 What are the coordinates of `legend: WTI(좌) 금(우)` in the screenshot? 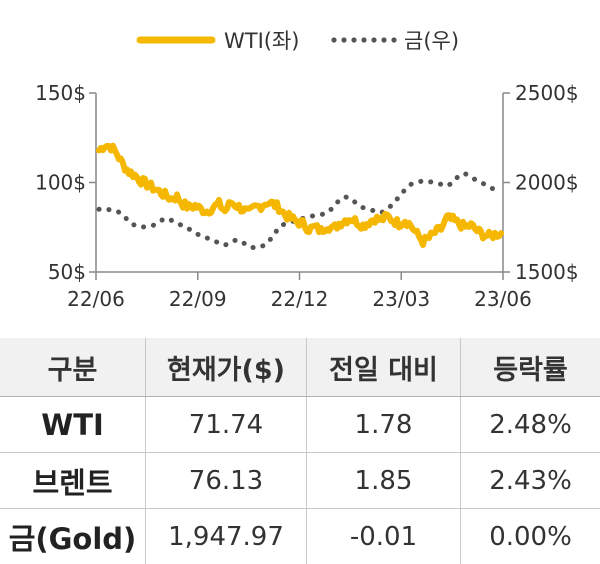 It's located at (299, 41).